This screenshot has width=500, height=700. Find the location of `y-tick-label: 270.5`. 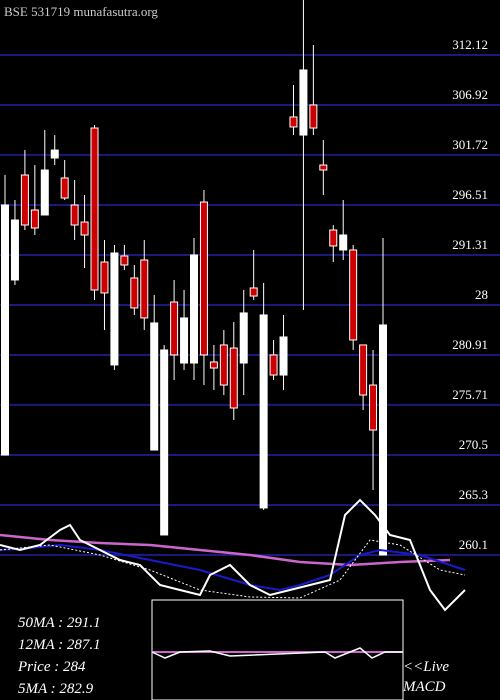

y-tick-label: 270.5 is located at coordinates (473, 444).